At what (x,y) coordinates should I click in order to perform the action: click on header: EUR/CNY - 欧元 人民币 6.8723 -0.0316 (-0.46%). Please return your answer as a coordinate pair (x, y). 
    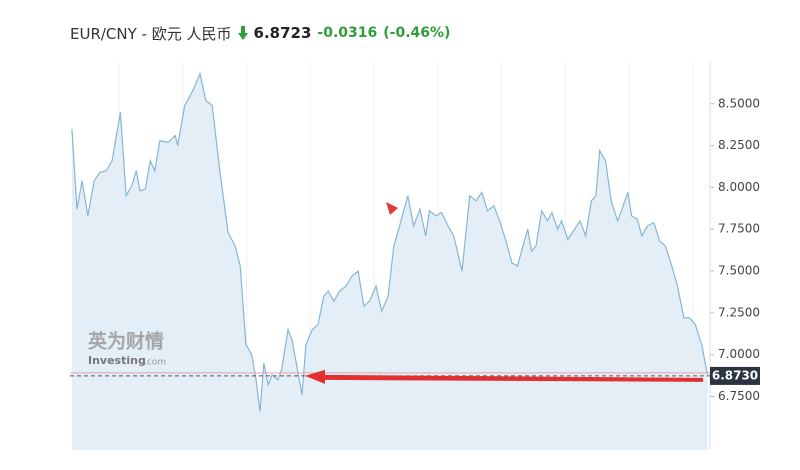
    Looking at the image, I should click on (260, 33).